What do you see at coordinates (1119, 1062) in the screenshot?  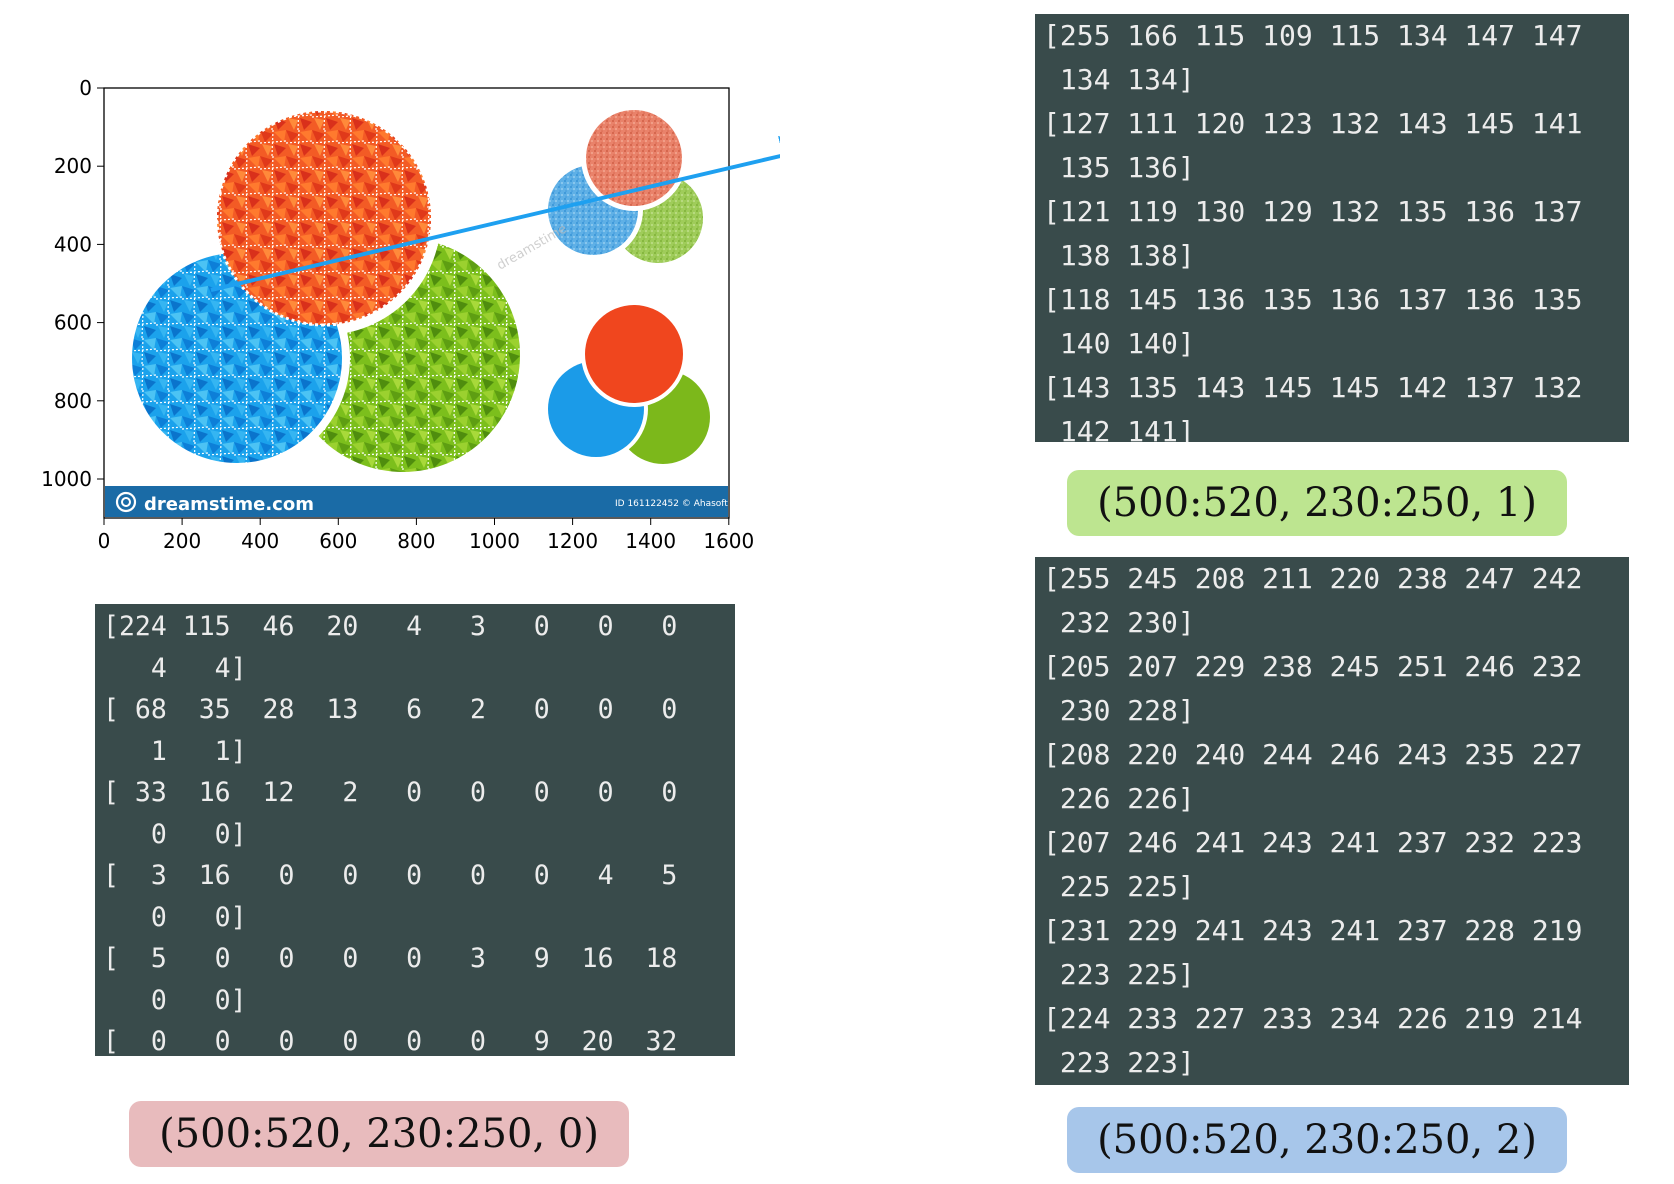 I see `array-line: 223 223]` at bounding box center [1119, 1062].